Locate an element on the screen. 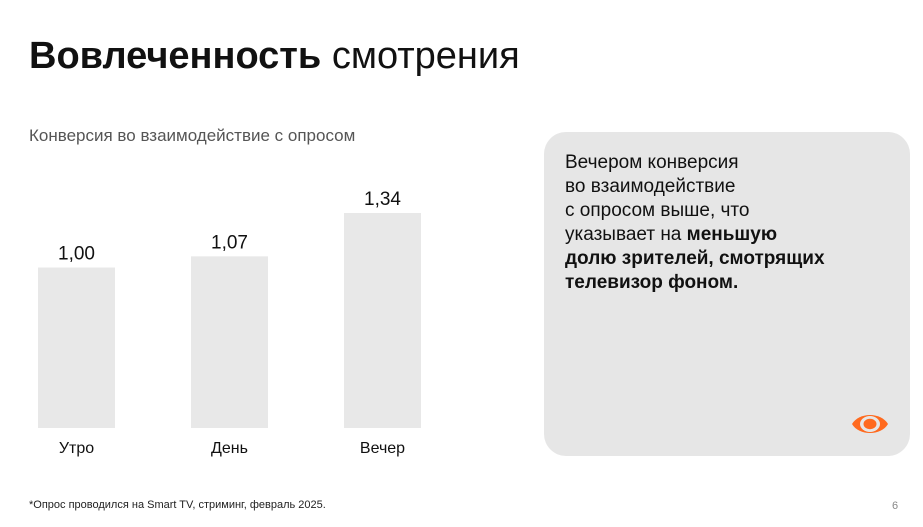 The width and height of the screenshot is (923, 527). category-label-3: Вечер is located at coordinates (382, 448).